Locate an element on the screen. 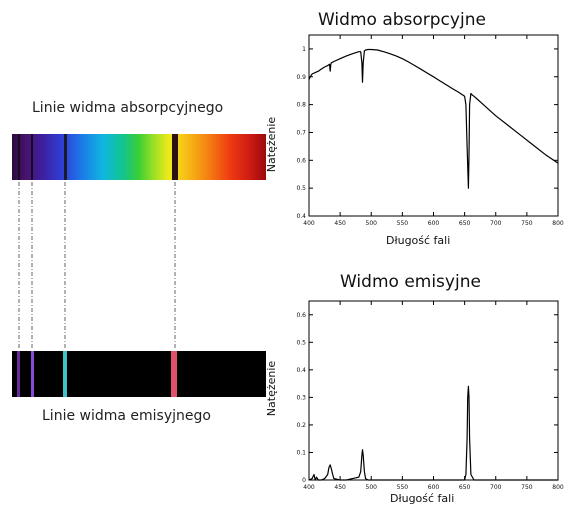 Image resolution: width=564 pixels, height=508 pixels. absorption-strip-label: Linie widma absorpcyjnego is located at coordinates (128, 108).